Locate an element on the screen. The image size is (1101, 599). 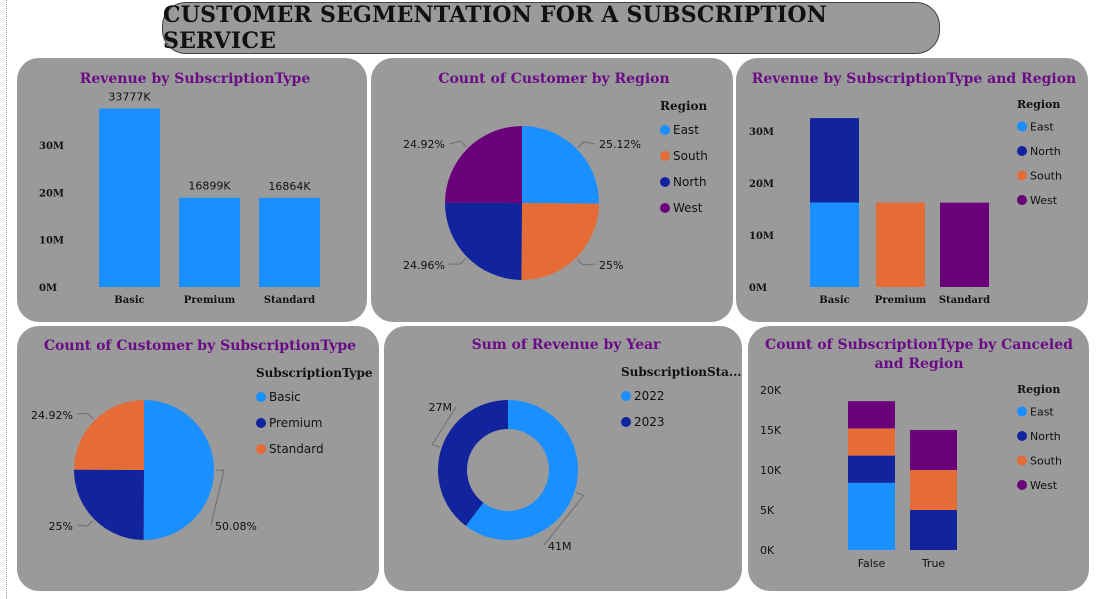
x-tick-label: Premium is located at coordinates (210, 300).